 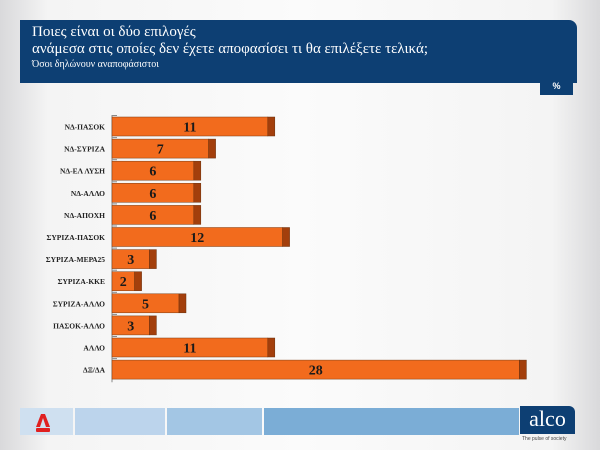 What do you see at coordinates (85, 127) in the screenshot?
I see `category-label: ΝΔ-ΠΑΣΟΚ` at bounding box center [85, 127].